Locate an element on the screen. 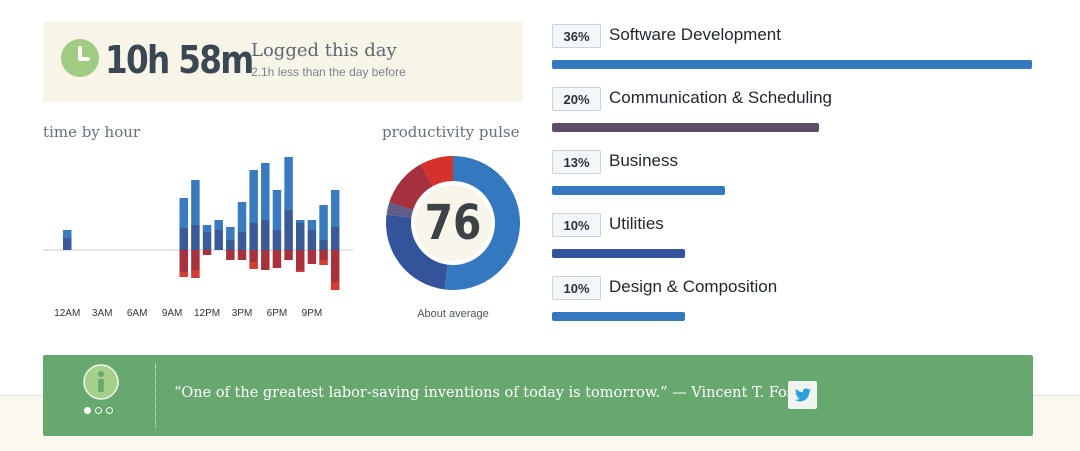 This screenshot has height=451, width=1080. category-row-business: 13% Business is located at coordinates (797, 172).